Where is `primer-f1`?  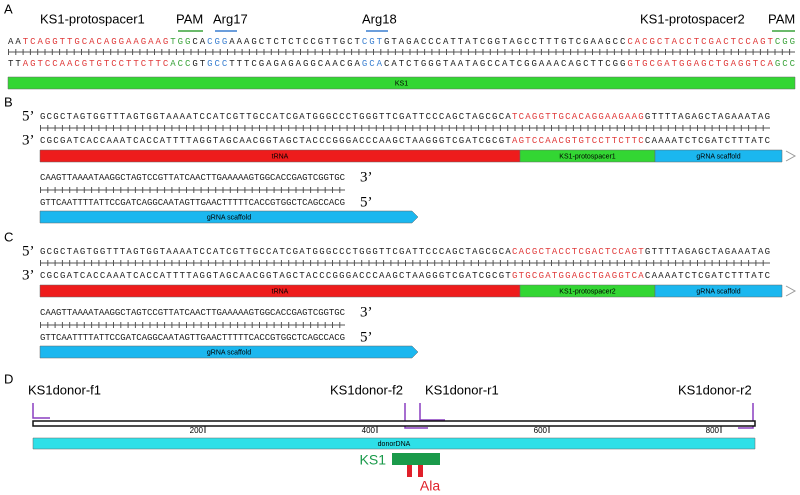 primer-f1 is located at coordinates (41, 411).